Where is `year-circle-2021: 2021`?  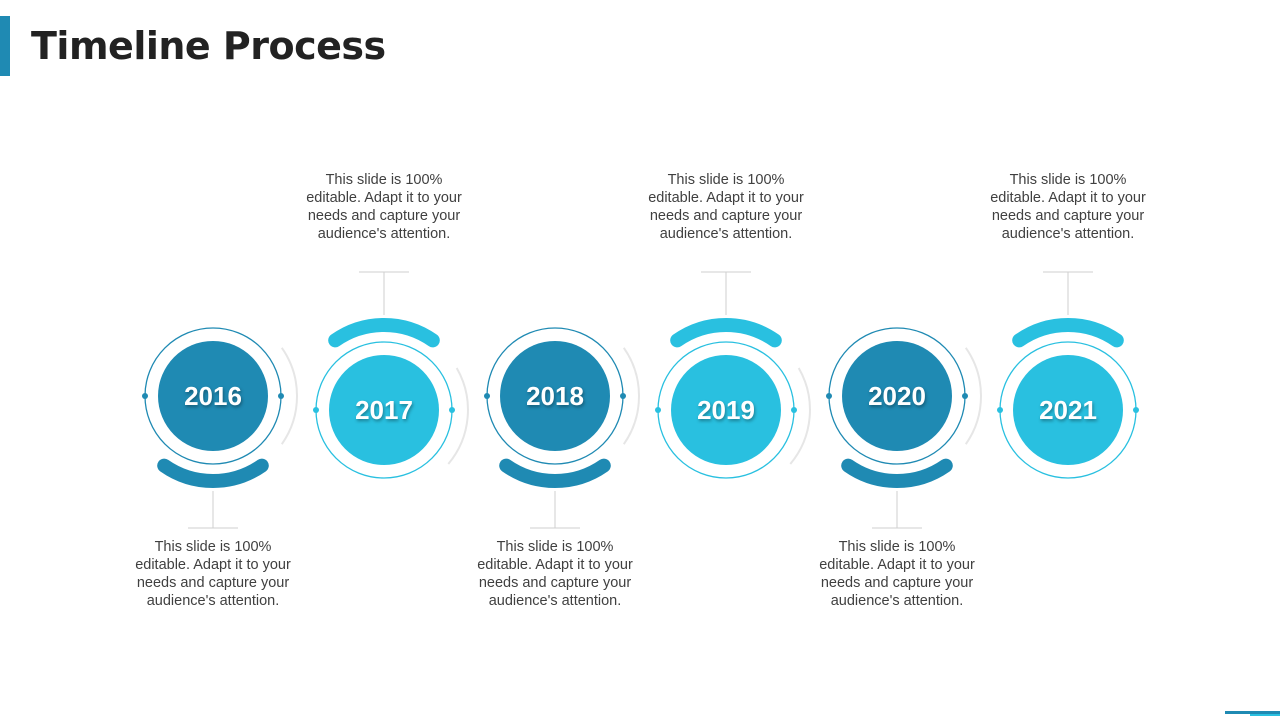 year-circle-2021: 2021 is located at coordinates (1068, 410).